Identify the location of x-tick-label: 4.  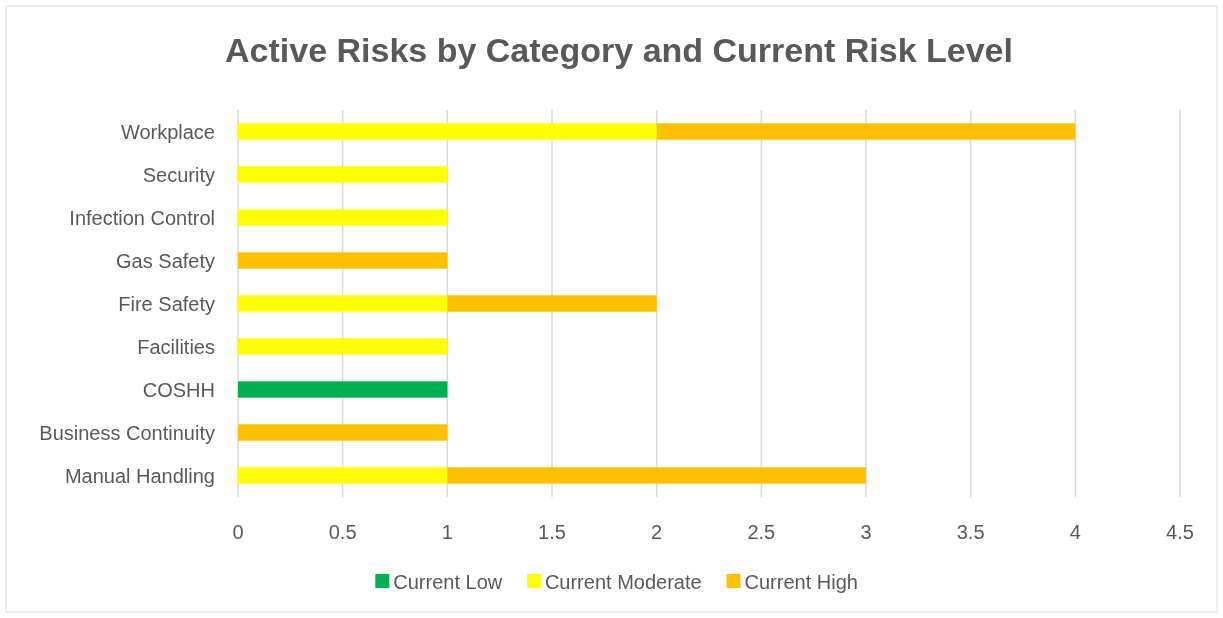
(1075, 532).